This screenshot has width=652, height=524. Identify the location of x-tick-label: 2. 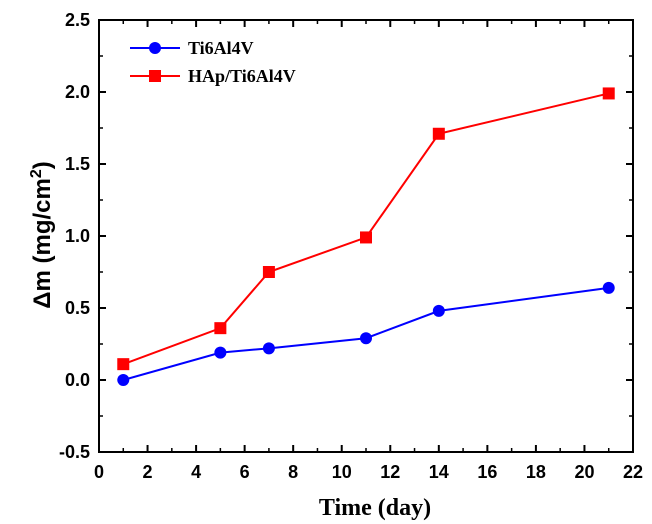
(148, 472).